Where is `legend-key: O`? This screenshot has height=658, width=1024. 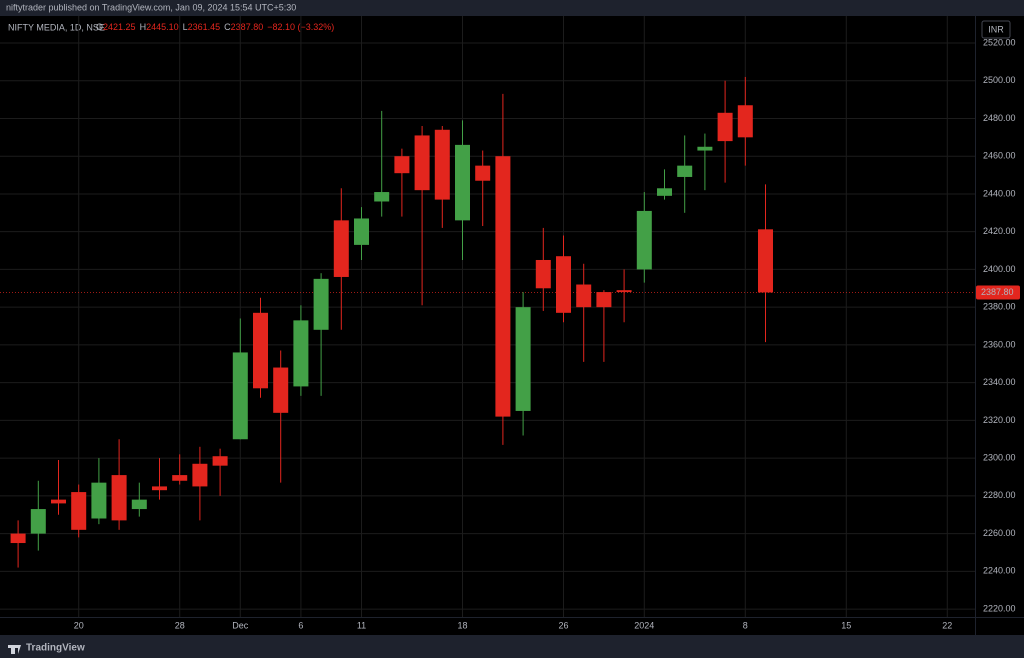
legend-key: O is located at coordinates (99, 27).